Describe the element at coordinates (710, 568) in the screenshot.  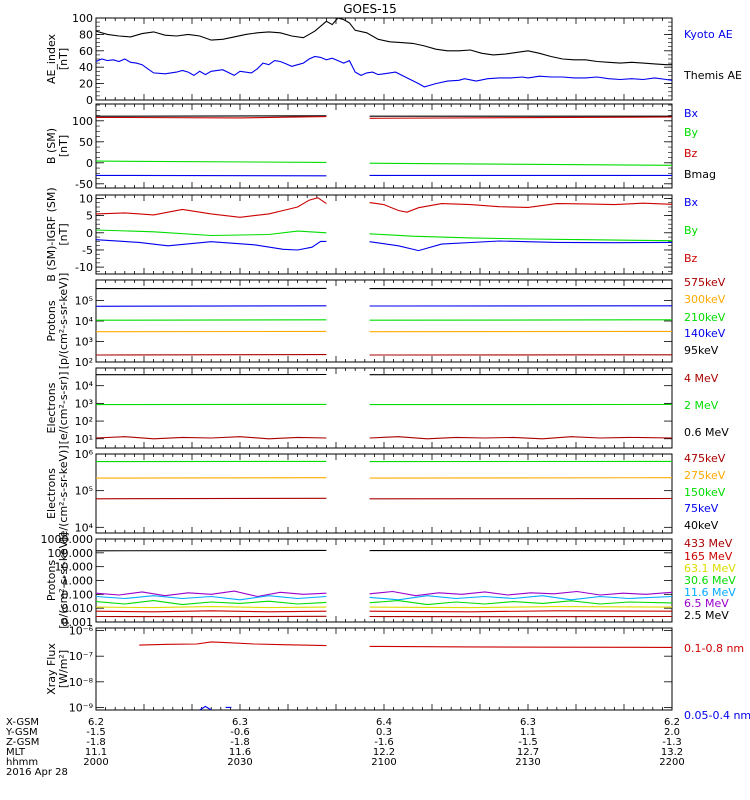
I see `legend-entry: 63.1 MeV` at that location.